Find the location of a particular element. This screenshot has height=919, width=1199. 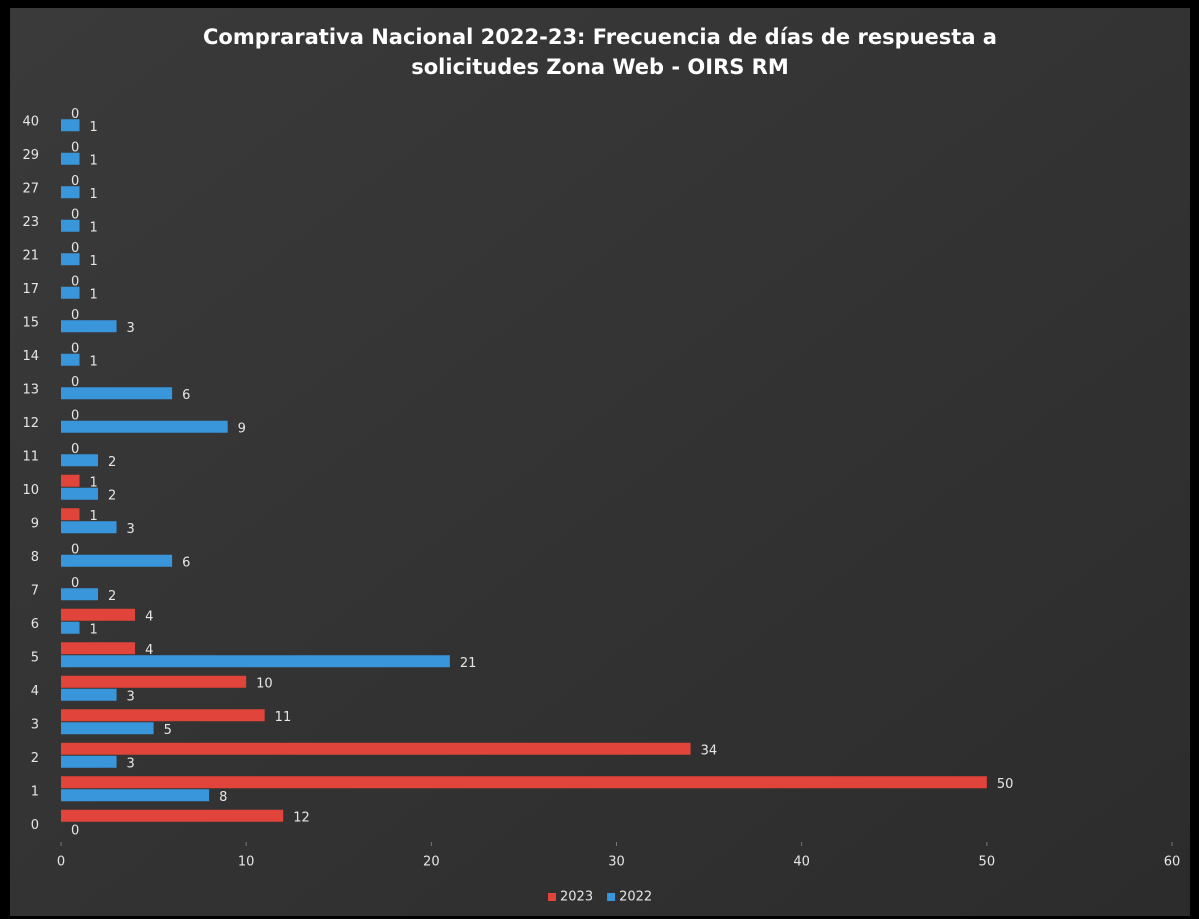

y-tick-label: 5 is located at coordinates (35, 657).